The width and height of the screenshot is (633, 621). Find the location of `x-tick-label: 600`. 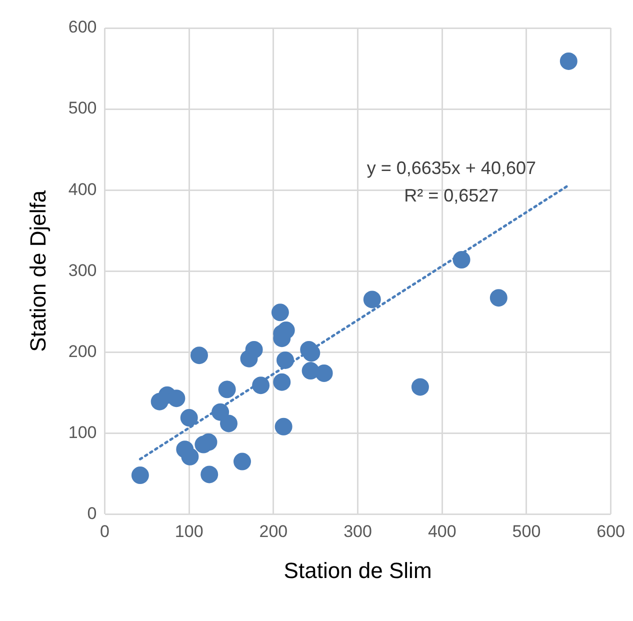

x-tick-label: 600 is located at coordinates (611, 532).